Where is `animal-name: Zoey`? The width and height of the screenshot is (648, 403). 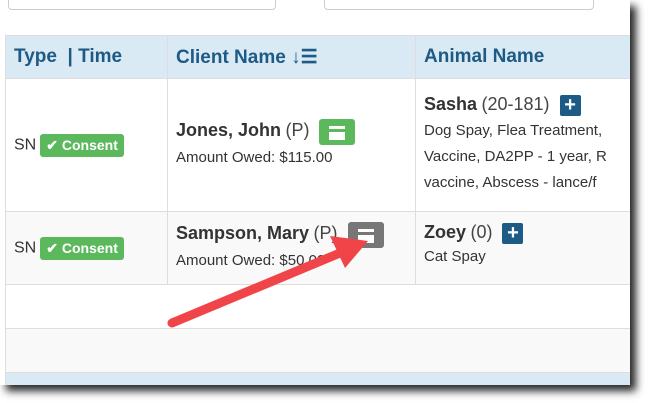 animal-name: Zoey is located at coordinates (445, 232).